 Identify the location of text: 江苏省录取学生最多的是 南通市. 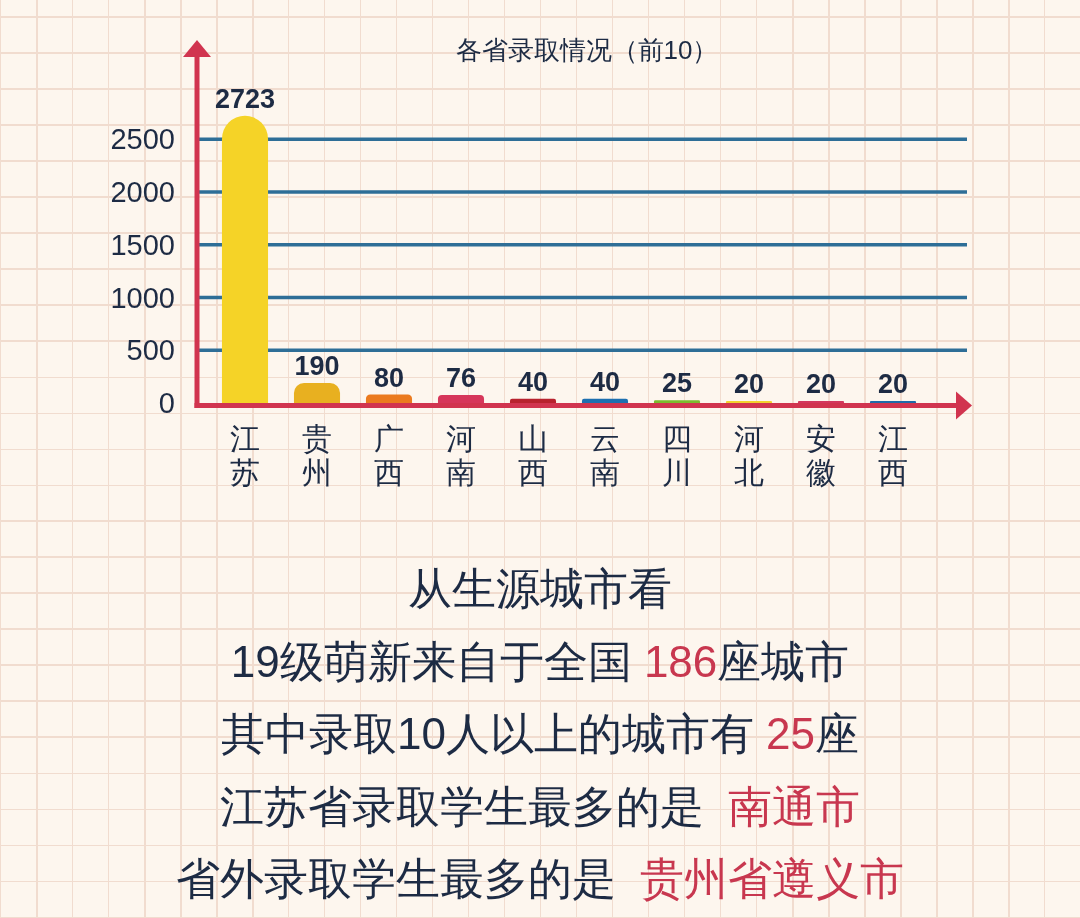
(540, 805).